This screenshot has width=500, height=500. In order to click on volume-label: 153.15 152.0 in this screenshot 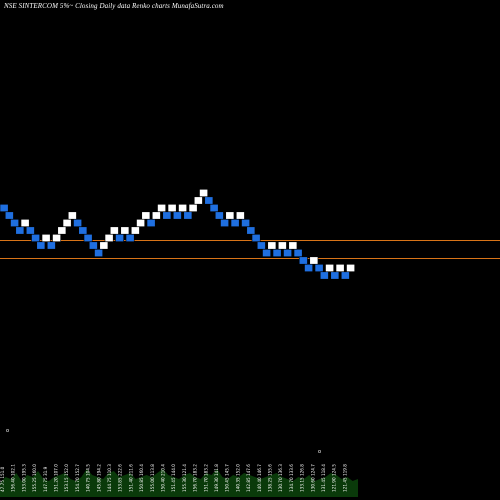, I will do `click(66, 478)`.